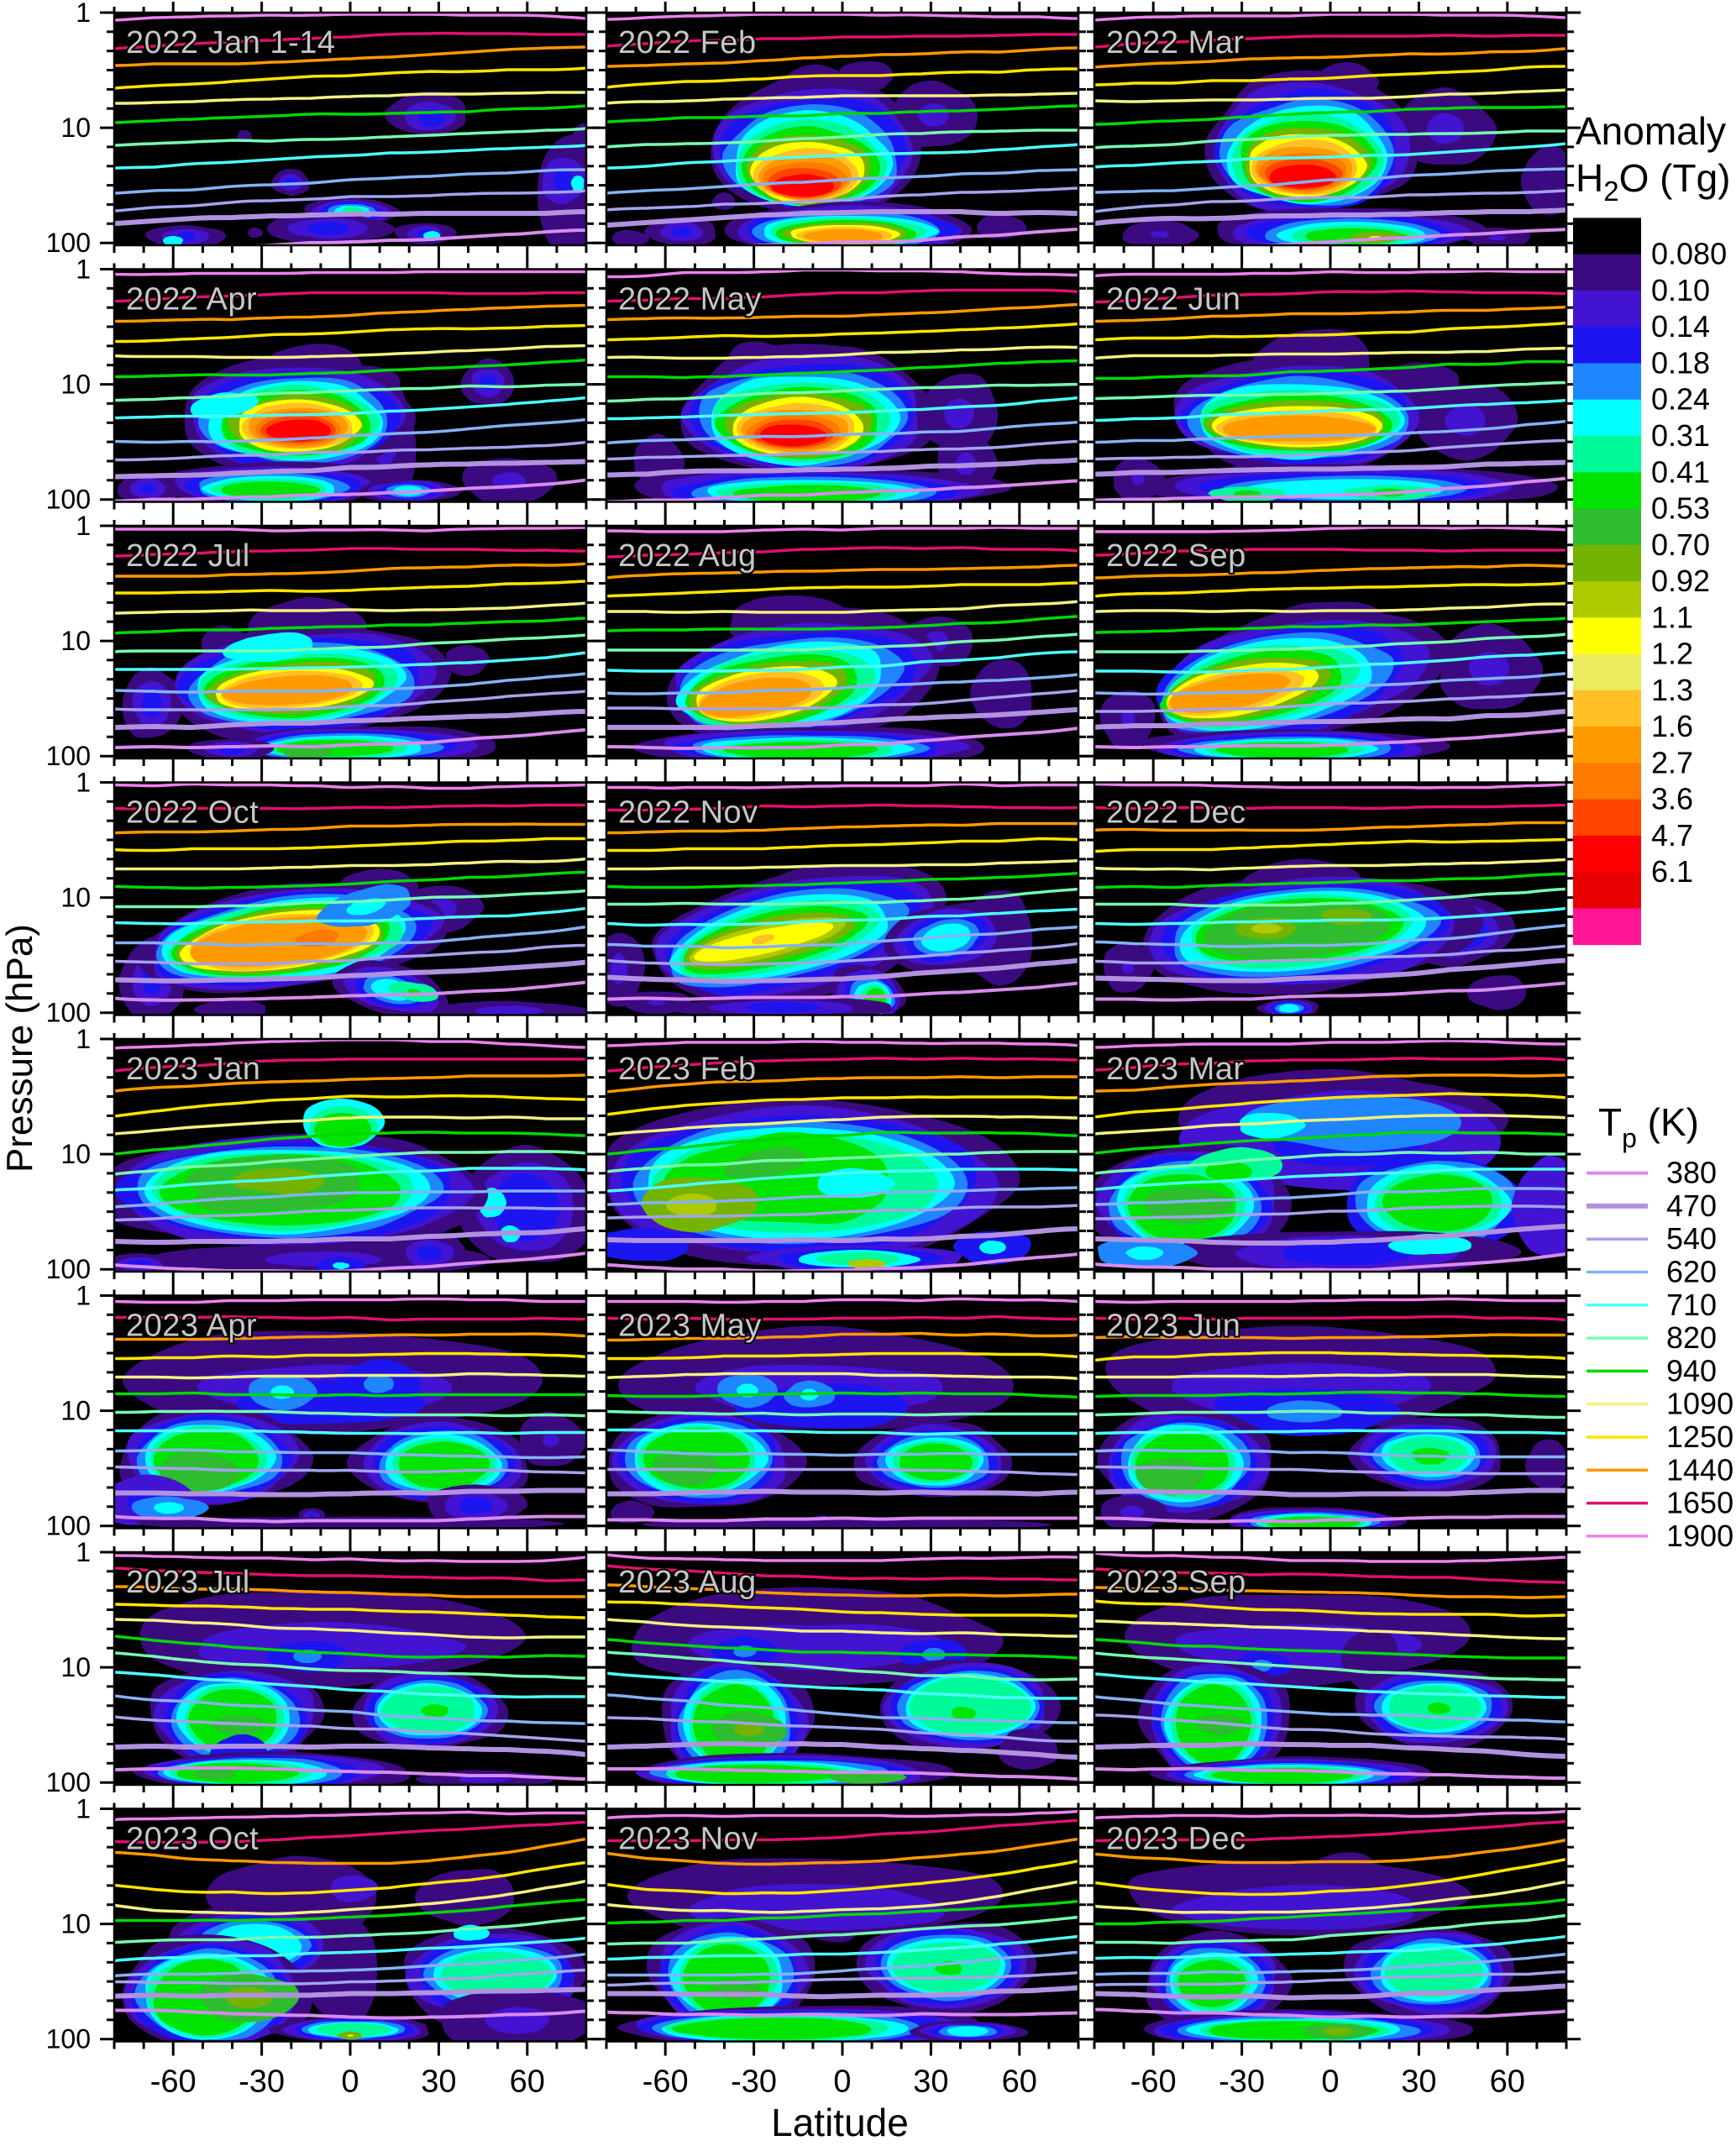 The height and width of the screenshot is (2146, 1736). I want to click on svg-text: 2022 Apr, so click(191, 299).